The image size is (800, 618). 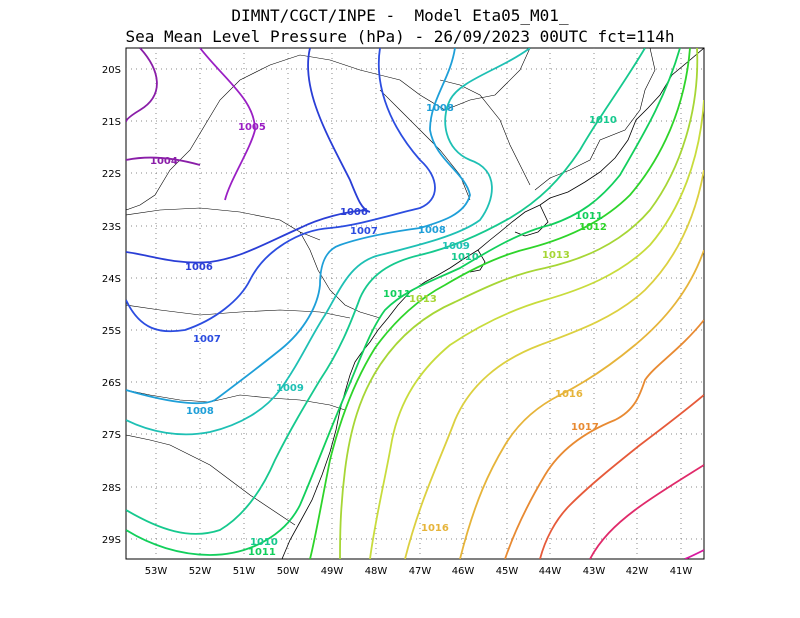 I want to click on lon-label: 46W, so click(x=463, y=571).